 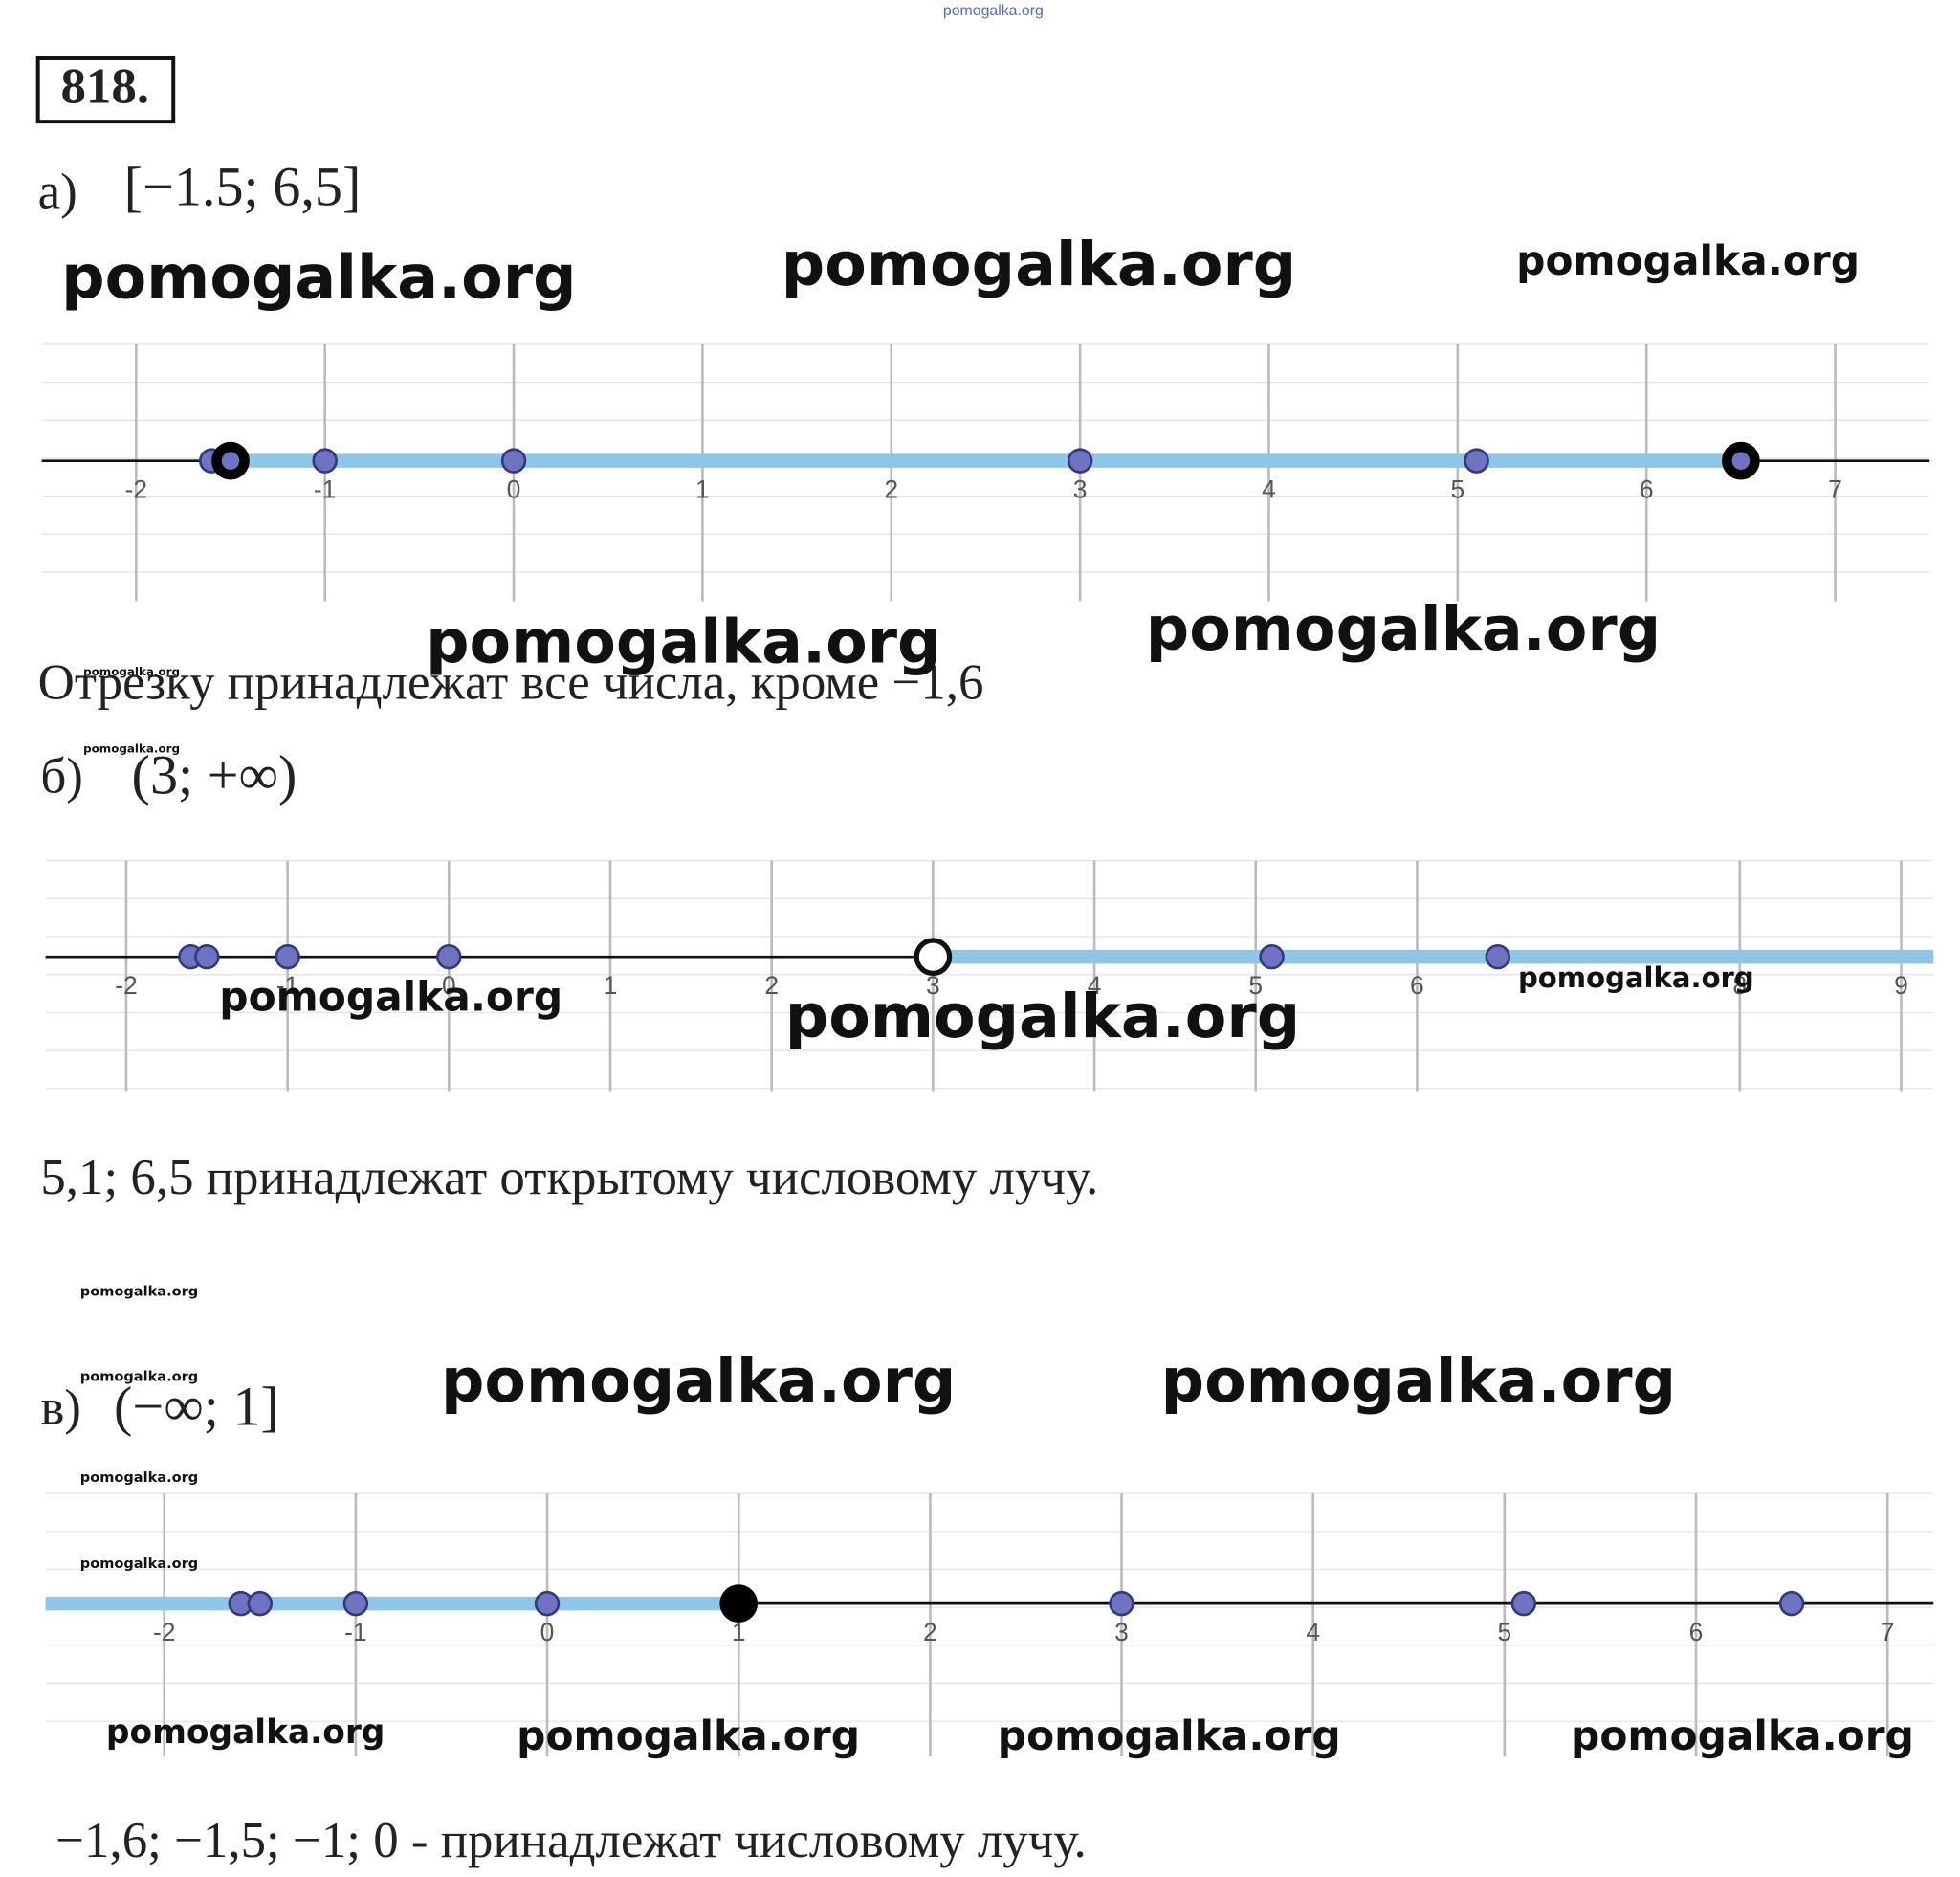 I want to click on part-label: б), so click(x=61, y=776).